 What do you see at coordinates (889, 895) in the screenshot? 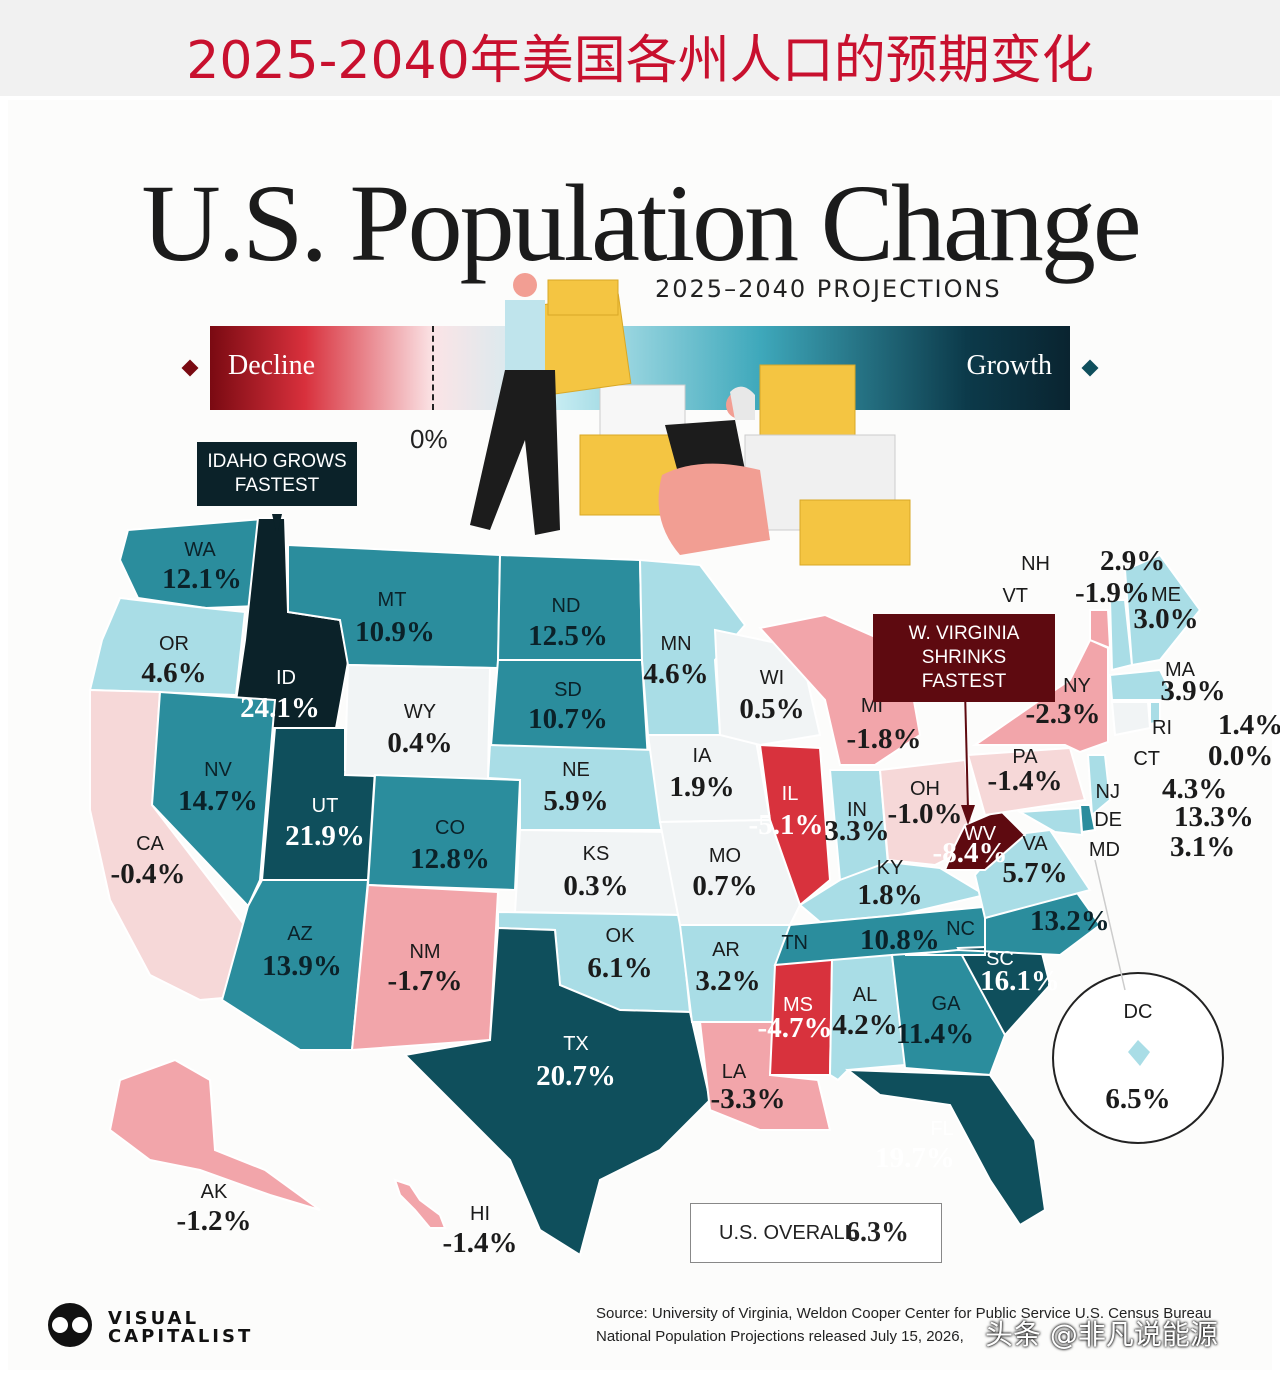
I see `state-value-ky: 1.8%` at bounding box center [889, 895].